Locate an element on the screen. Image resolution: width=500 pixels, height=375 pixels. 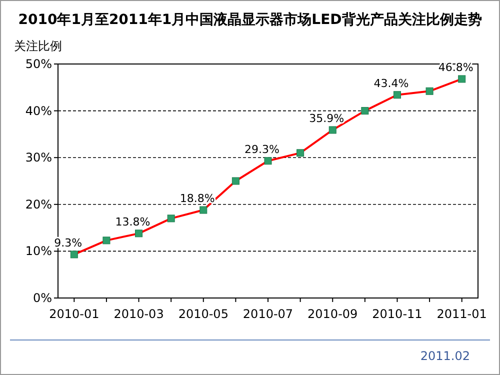
y-tick-label: 10% is located at coordinates (38, 251).